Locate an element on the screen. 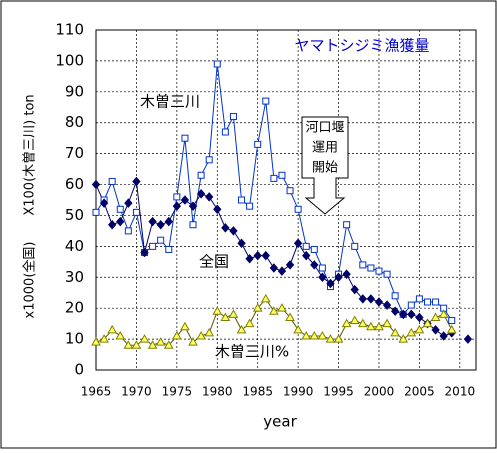  x-tick-label: 2010 is located at coordinates (460, 392).